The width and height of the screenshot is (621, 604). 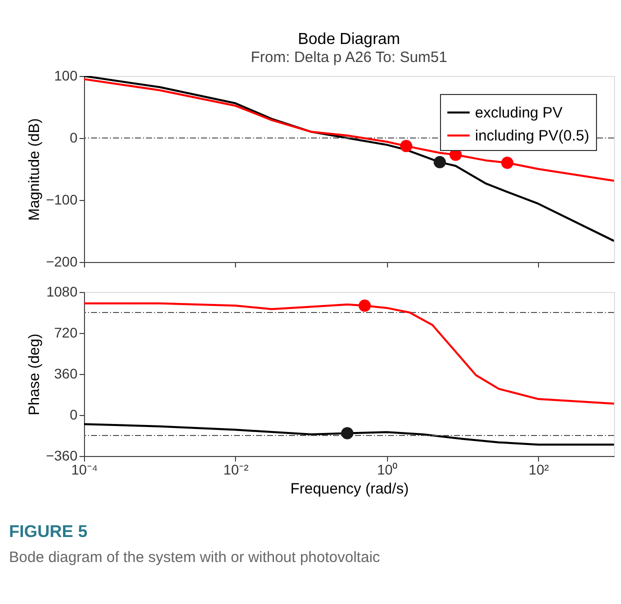 What do you see at coordinates (387, 470) in the screenshot?
I see `x-tick-label: 10⁰` at bounding box center [387, 470].